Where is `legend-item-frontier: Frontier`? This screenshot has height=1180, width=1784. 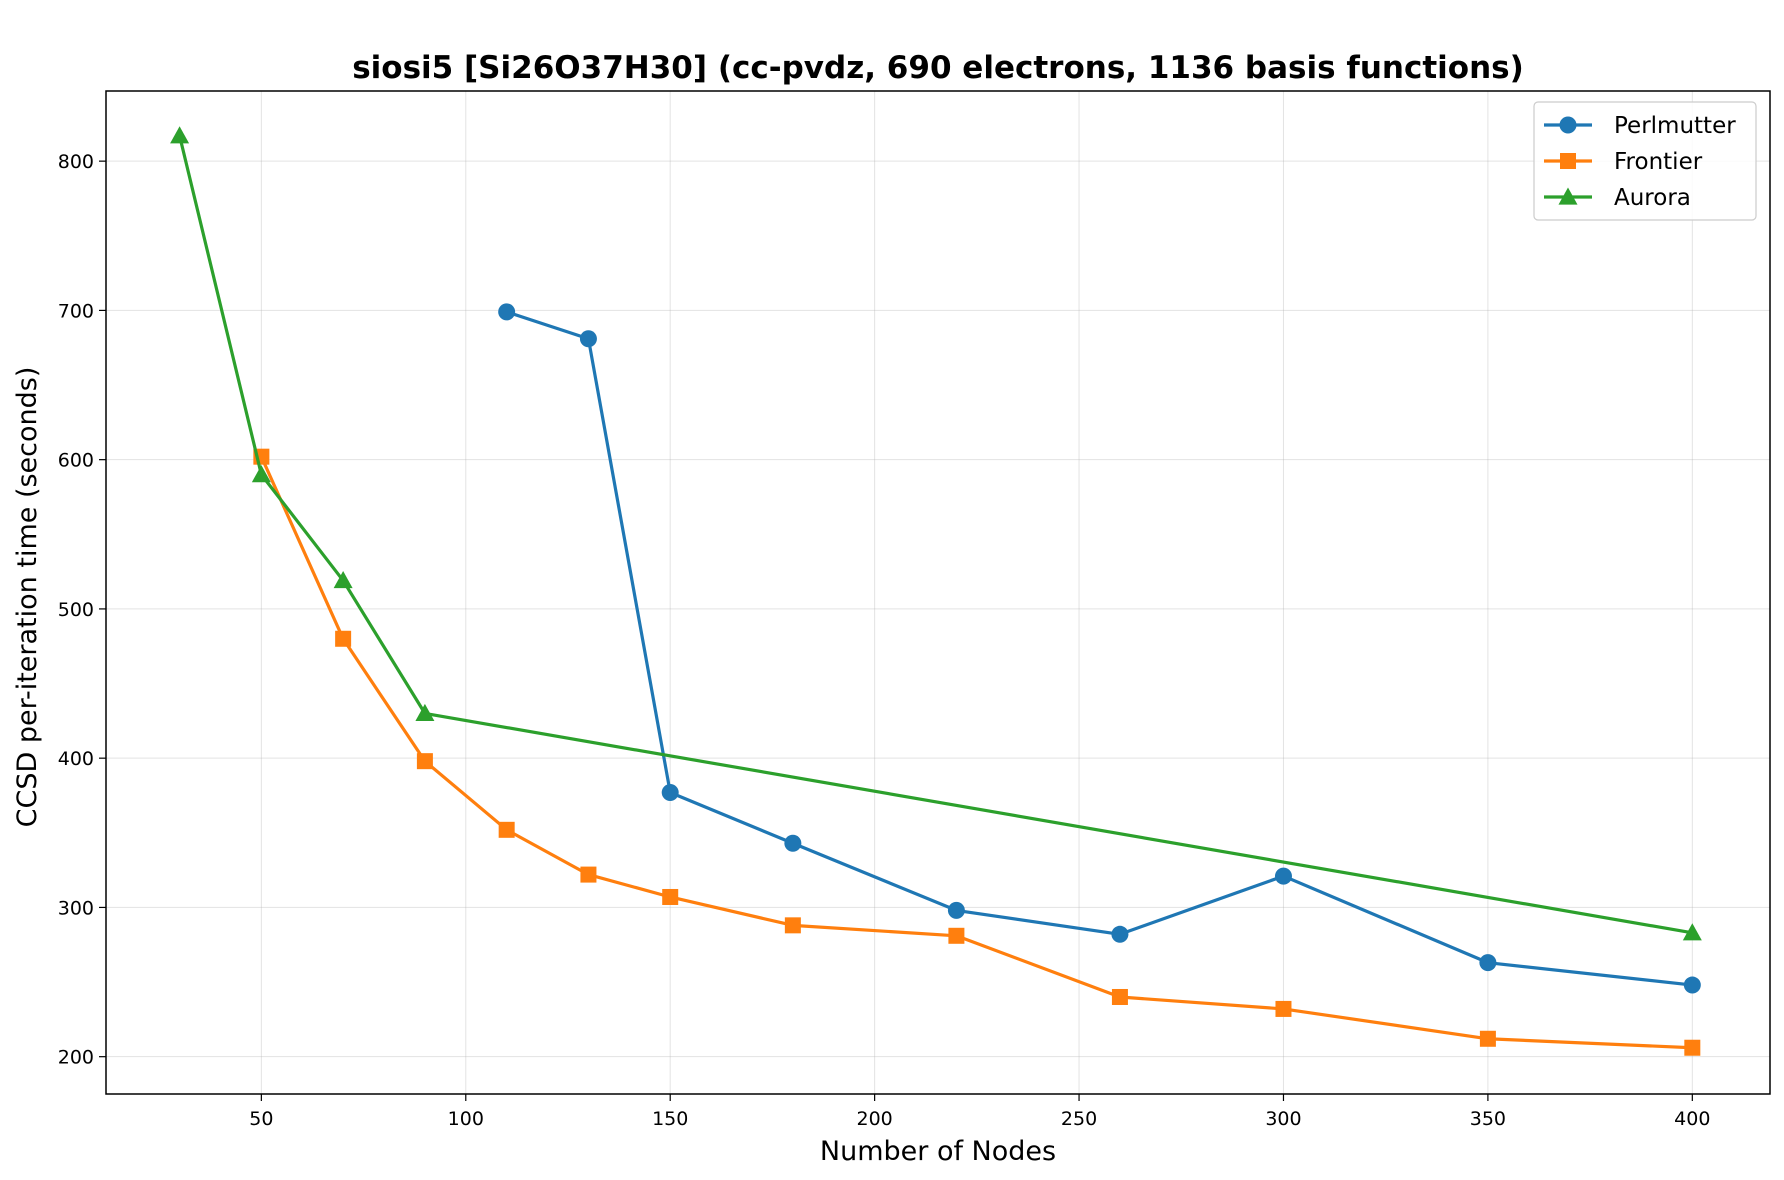 legend-item-frontier: Frontier is located at coordinates (1623, 162).